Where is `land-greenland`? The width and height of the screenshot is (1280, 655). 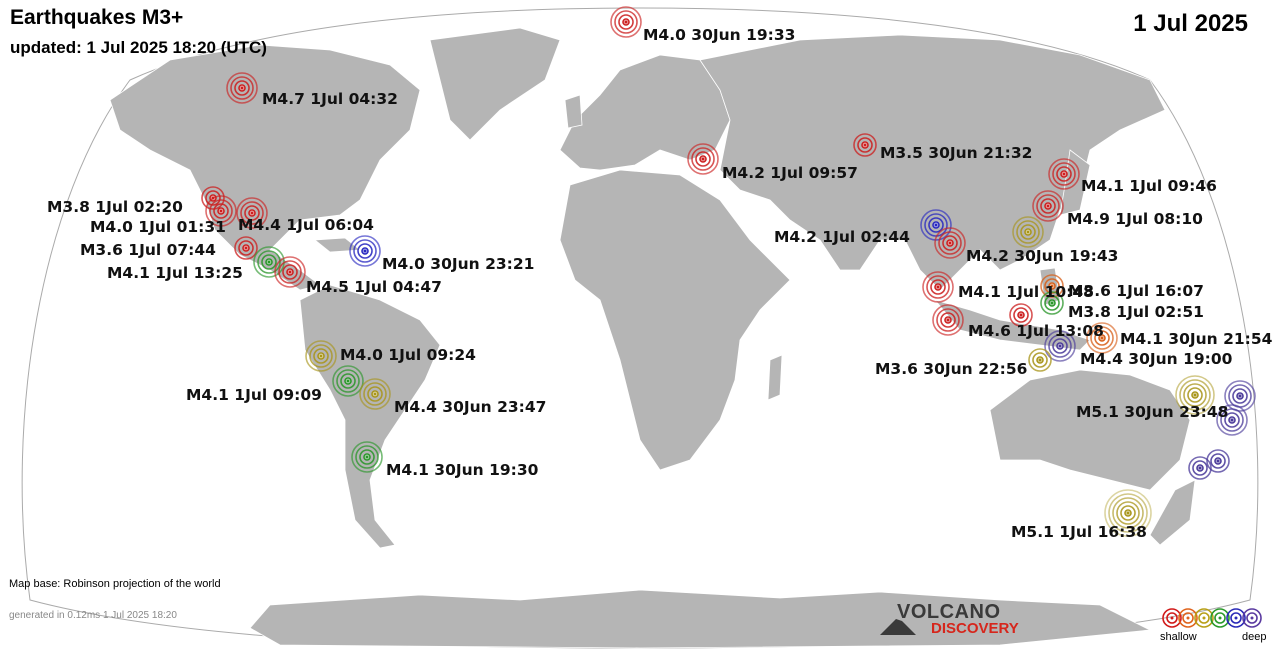
land-greenland is located at coordinates (495, 84).